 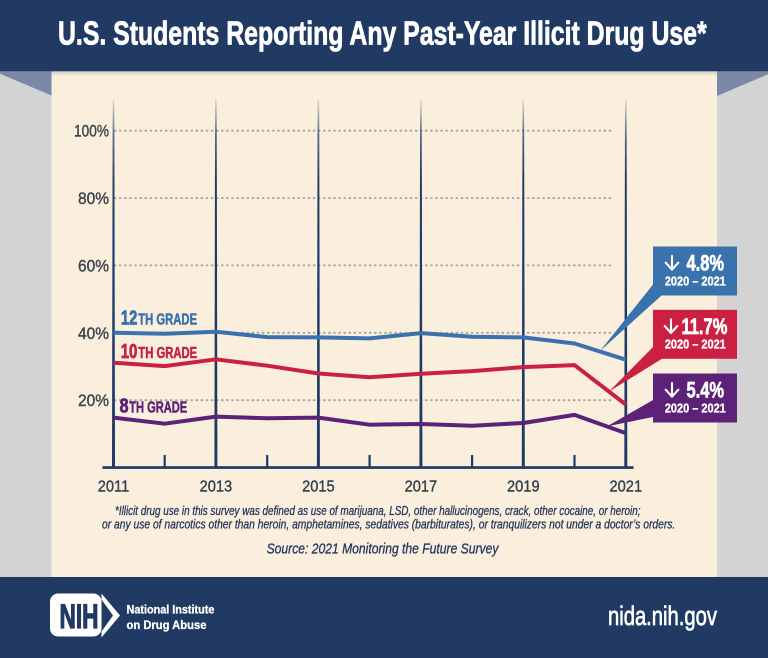 What do you see at coordinates (93, 266) in the screenshot?
I see `svg-text: 60%` at bounding box center [93, 266].